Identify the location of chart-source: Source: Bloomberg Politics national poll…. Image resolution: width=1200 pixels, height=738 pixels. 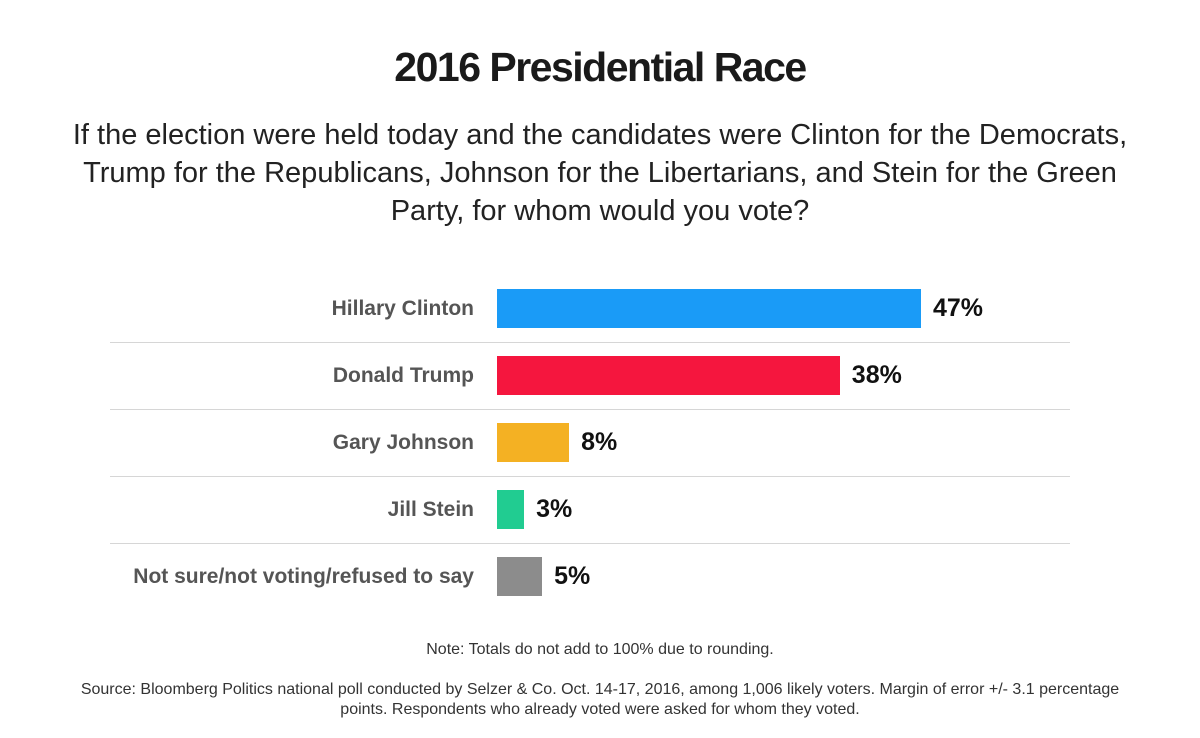
(600, 699).